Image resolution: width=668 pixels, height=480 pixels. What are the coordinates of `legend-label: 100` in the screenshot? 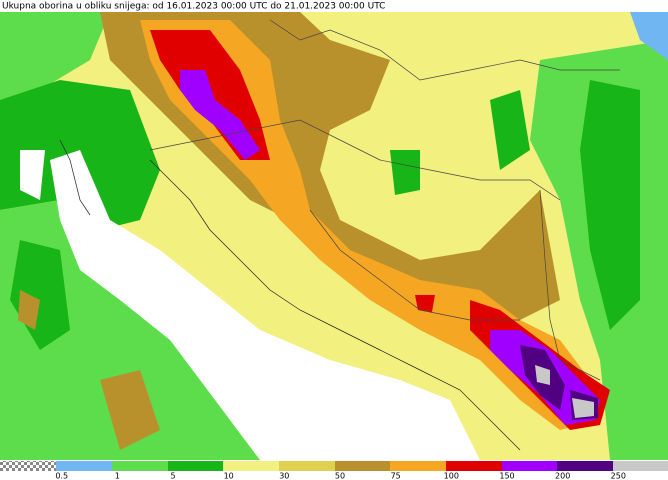 It's located at (451, 476).